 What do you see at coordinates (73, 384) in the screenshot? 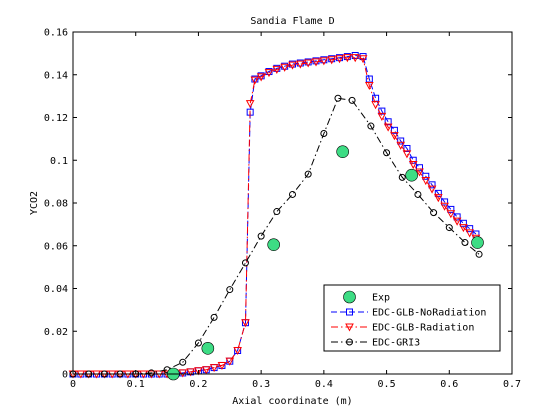
I see `x-tick-label: 0` at bounding box center [73, 384].